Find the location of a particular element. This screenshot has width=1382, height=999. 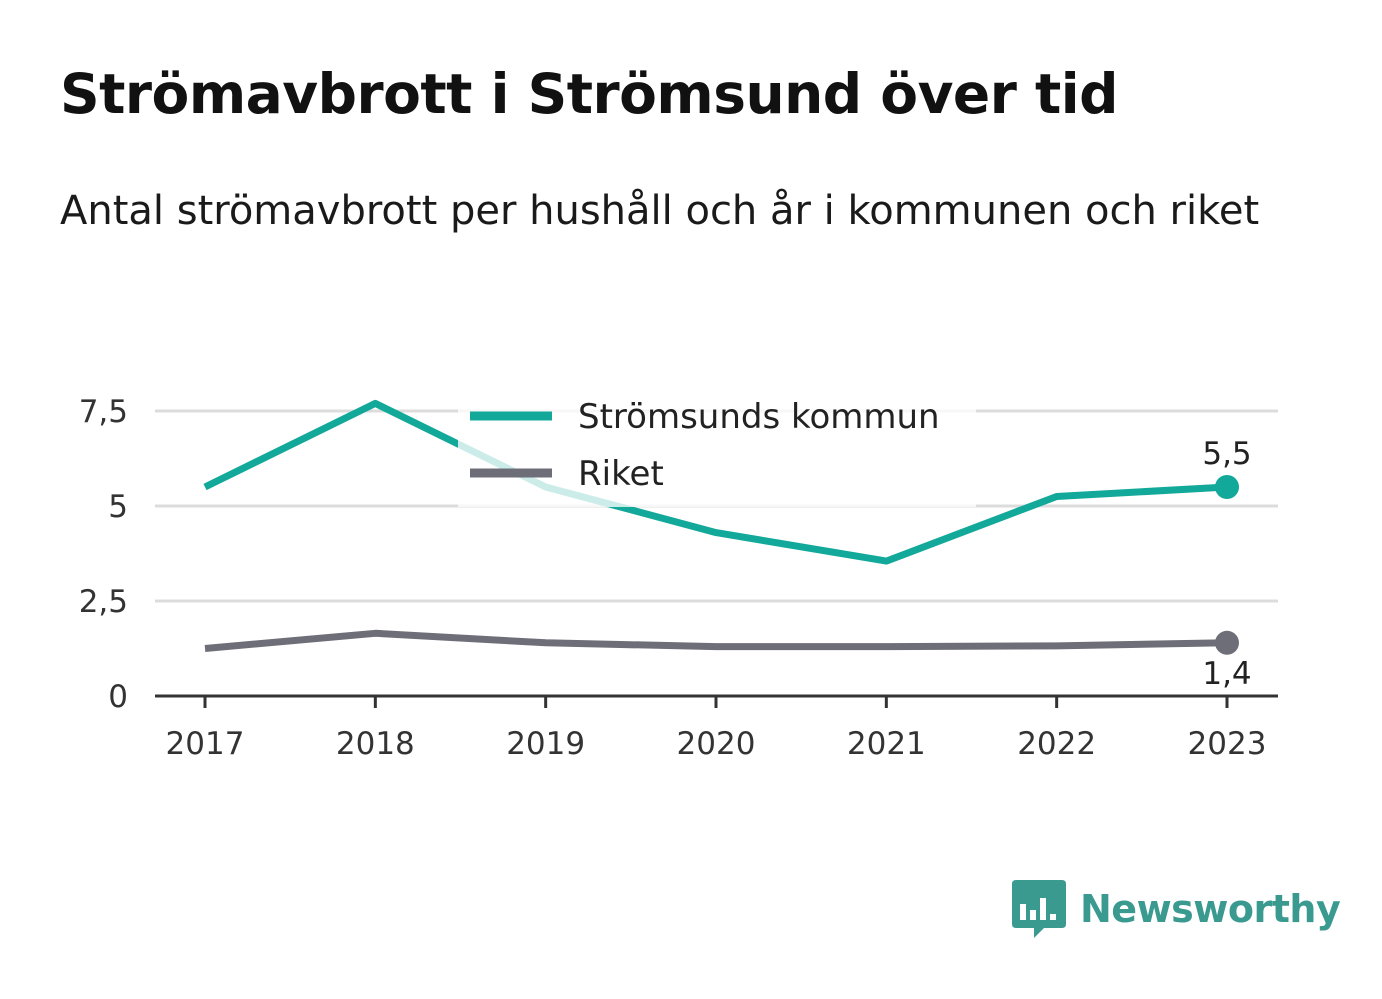

x-tick-label: 2022 is located at coordinates (1056, 744).